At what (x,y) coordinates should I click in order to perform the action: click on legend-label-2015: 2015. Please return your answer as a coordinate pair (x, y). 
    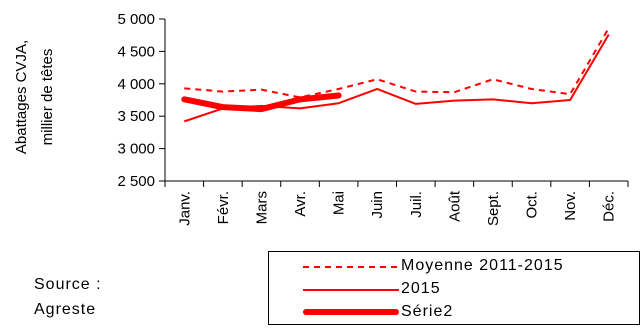
    Looking at the image, I should click on (421, 288).